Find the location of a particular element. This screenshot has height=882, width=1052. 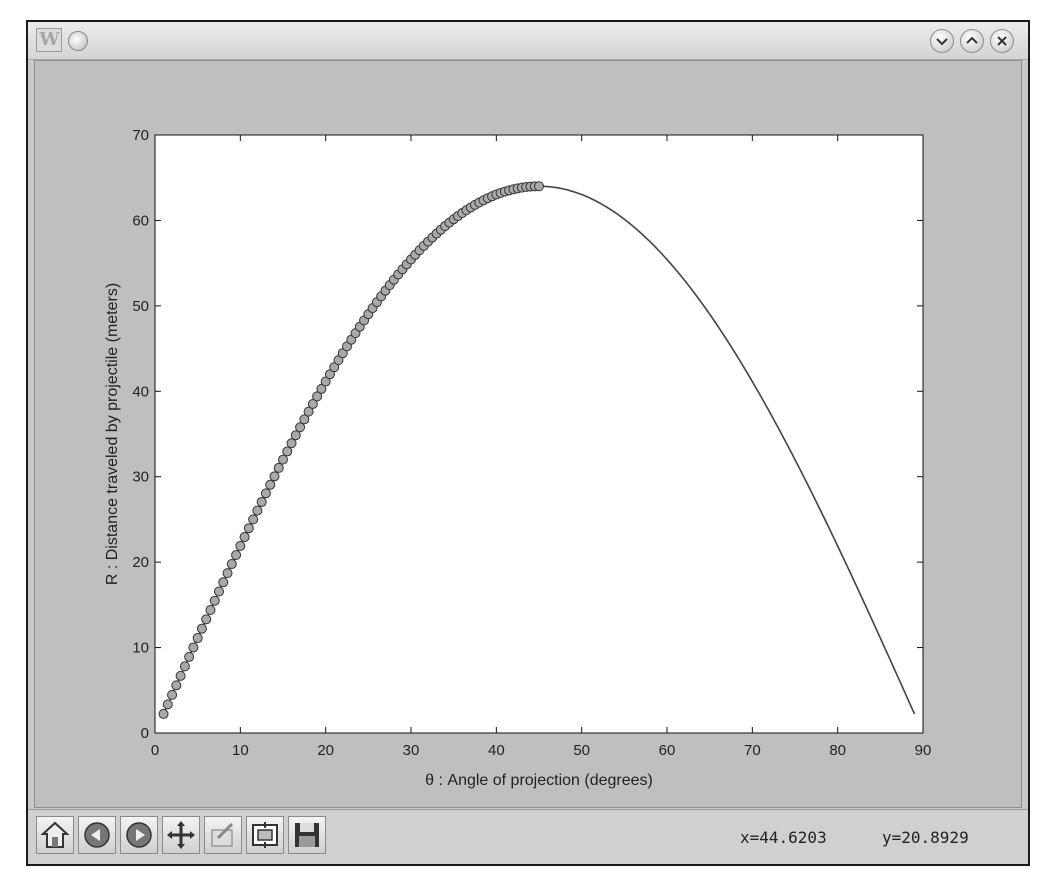

y-tick-label: 60 is located at coordinates (140, 220).